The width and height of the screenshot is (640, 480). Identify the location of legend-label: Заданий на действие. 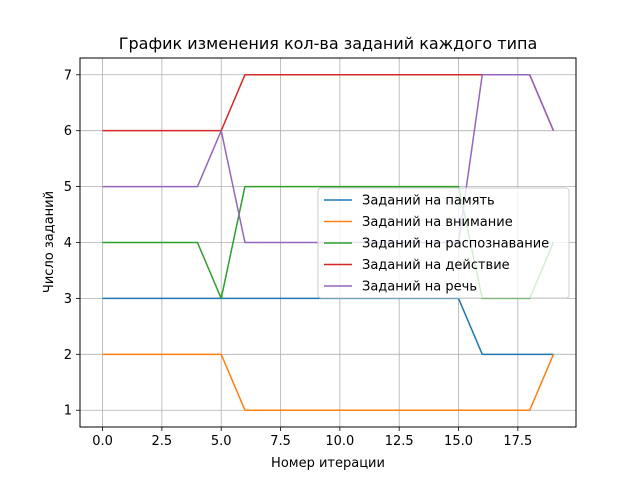
(436, 265).